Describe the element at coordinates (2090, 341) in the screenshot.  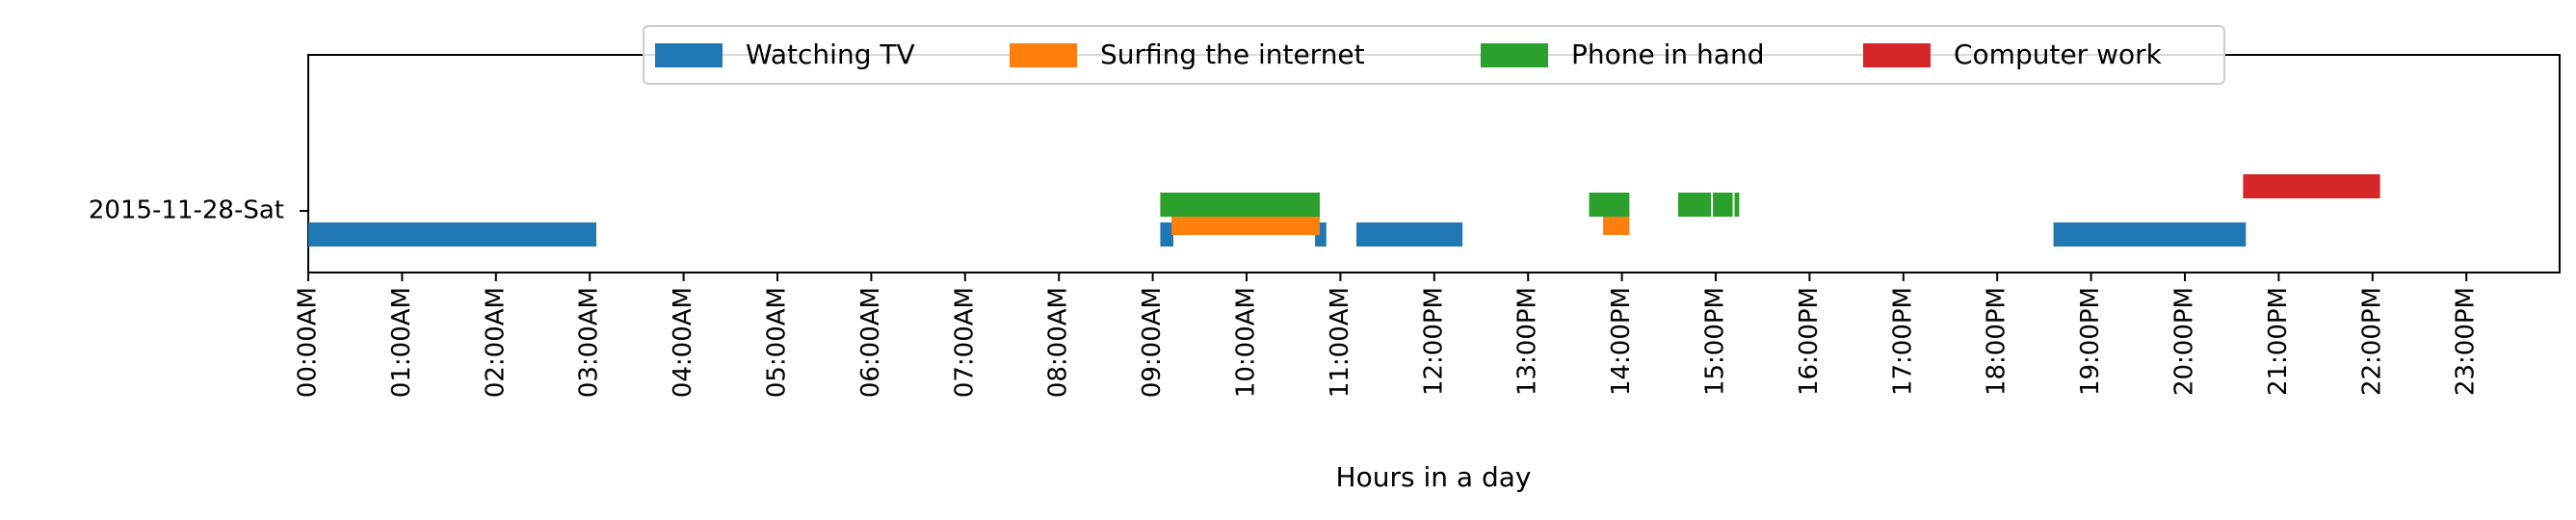
I see `x-tick-label: 19:00PM` at that location.